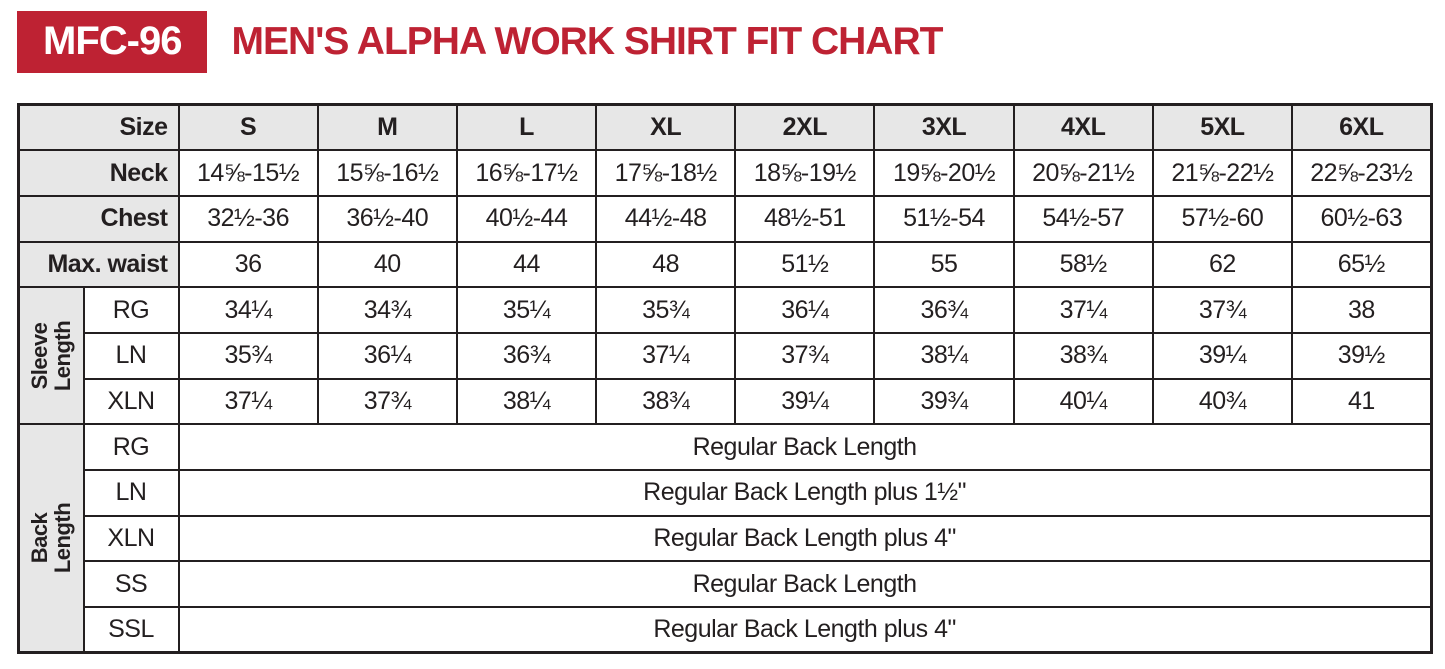  What do you see at coordinates (805, 401) in the screenshot?
I see `sleeve-xln-value: 39¼` at bounding box center [805, 401].